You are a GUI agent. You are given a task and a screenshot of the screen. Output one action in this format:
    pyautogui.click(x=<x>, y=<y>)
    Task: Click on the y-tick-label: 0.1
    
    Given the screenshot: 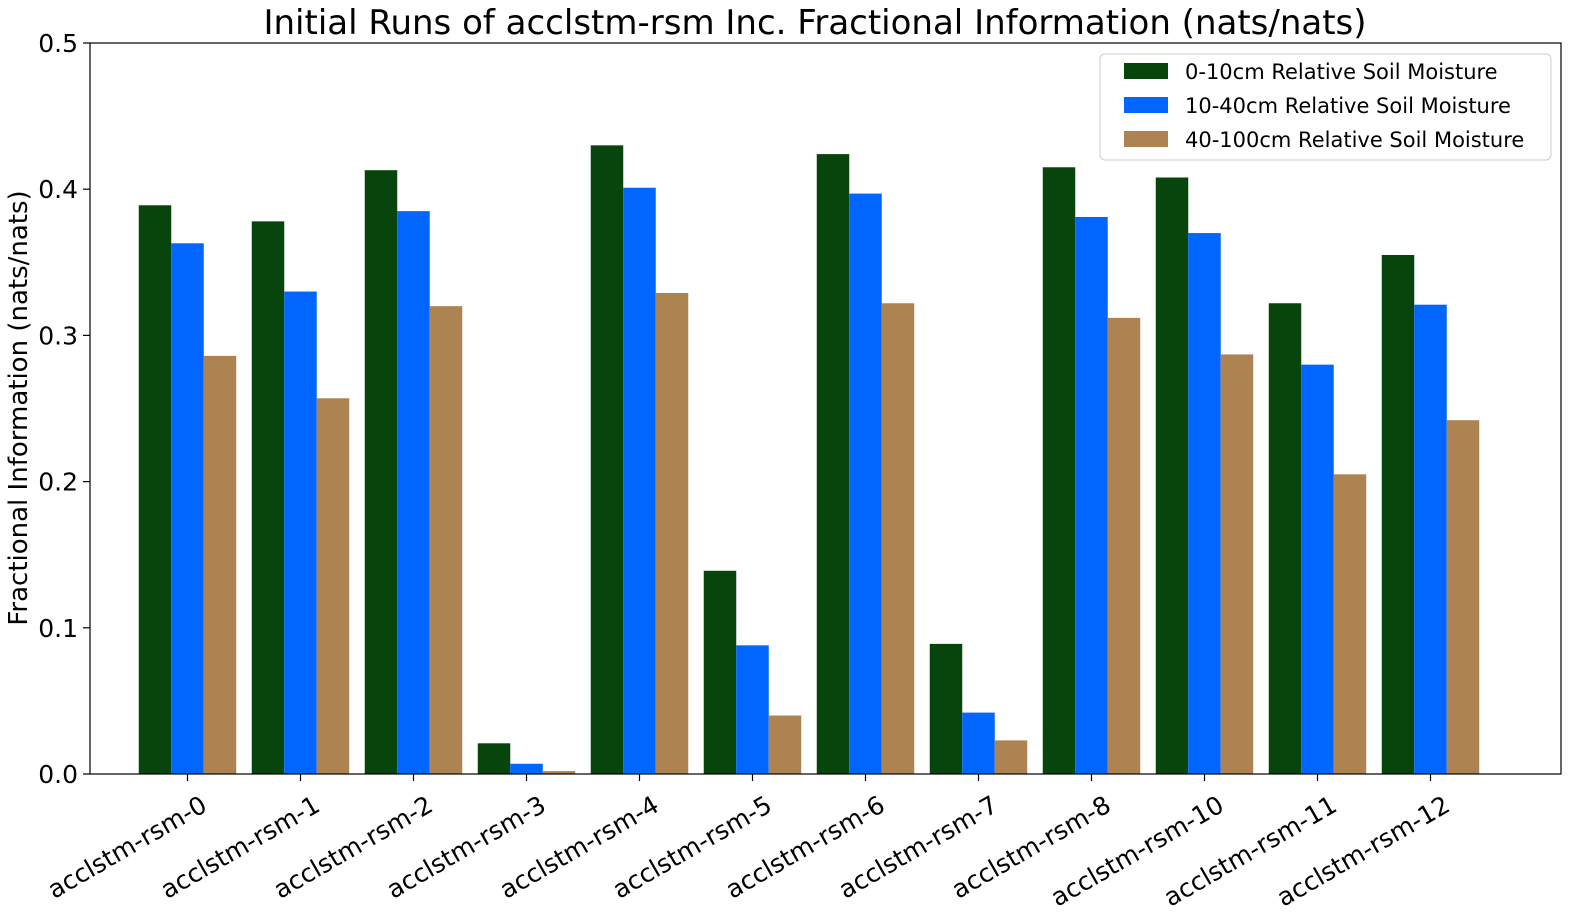 What is the action you would take?
    pyautogui.click(x=58, y=628)
    